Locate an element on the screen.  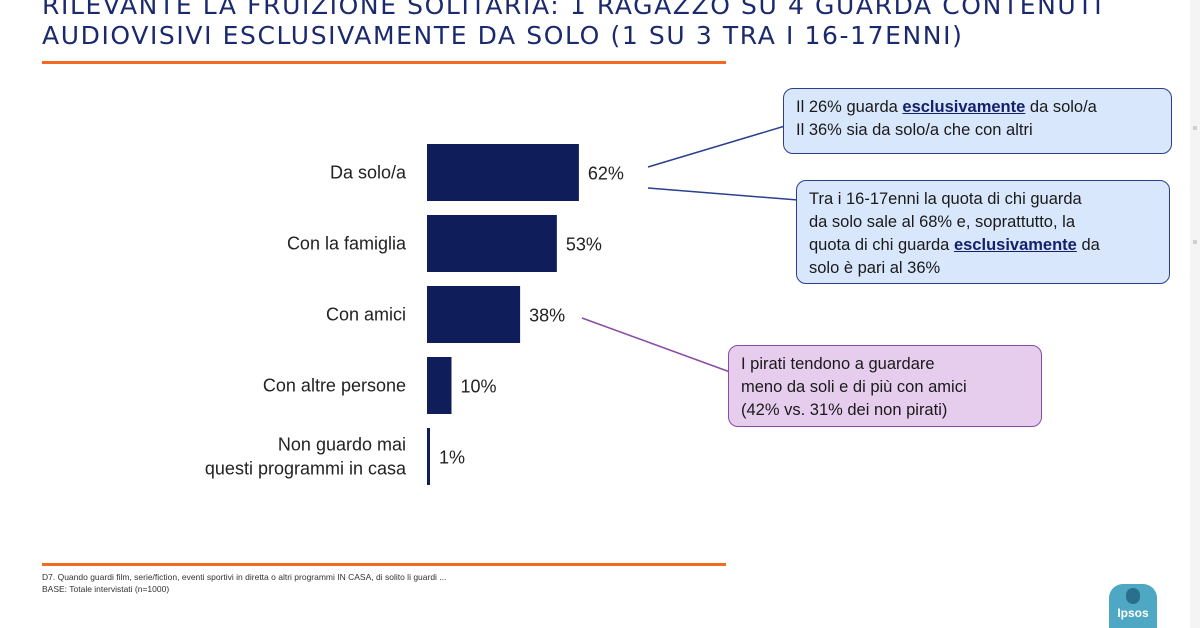
category-label-0: Da solo/a is located at coordinates (368, 173).